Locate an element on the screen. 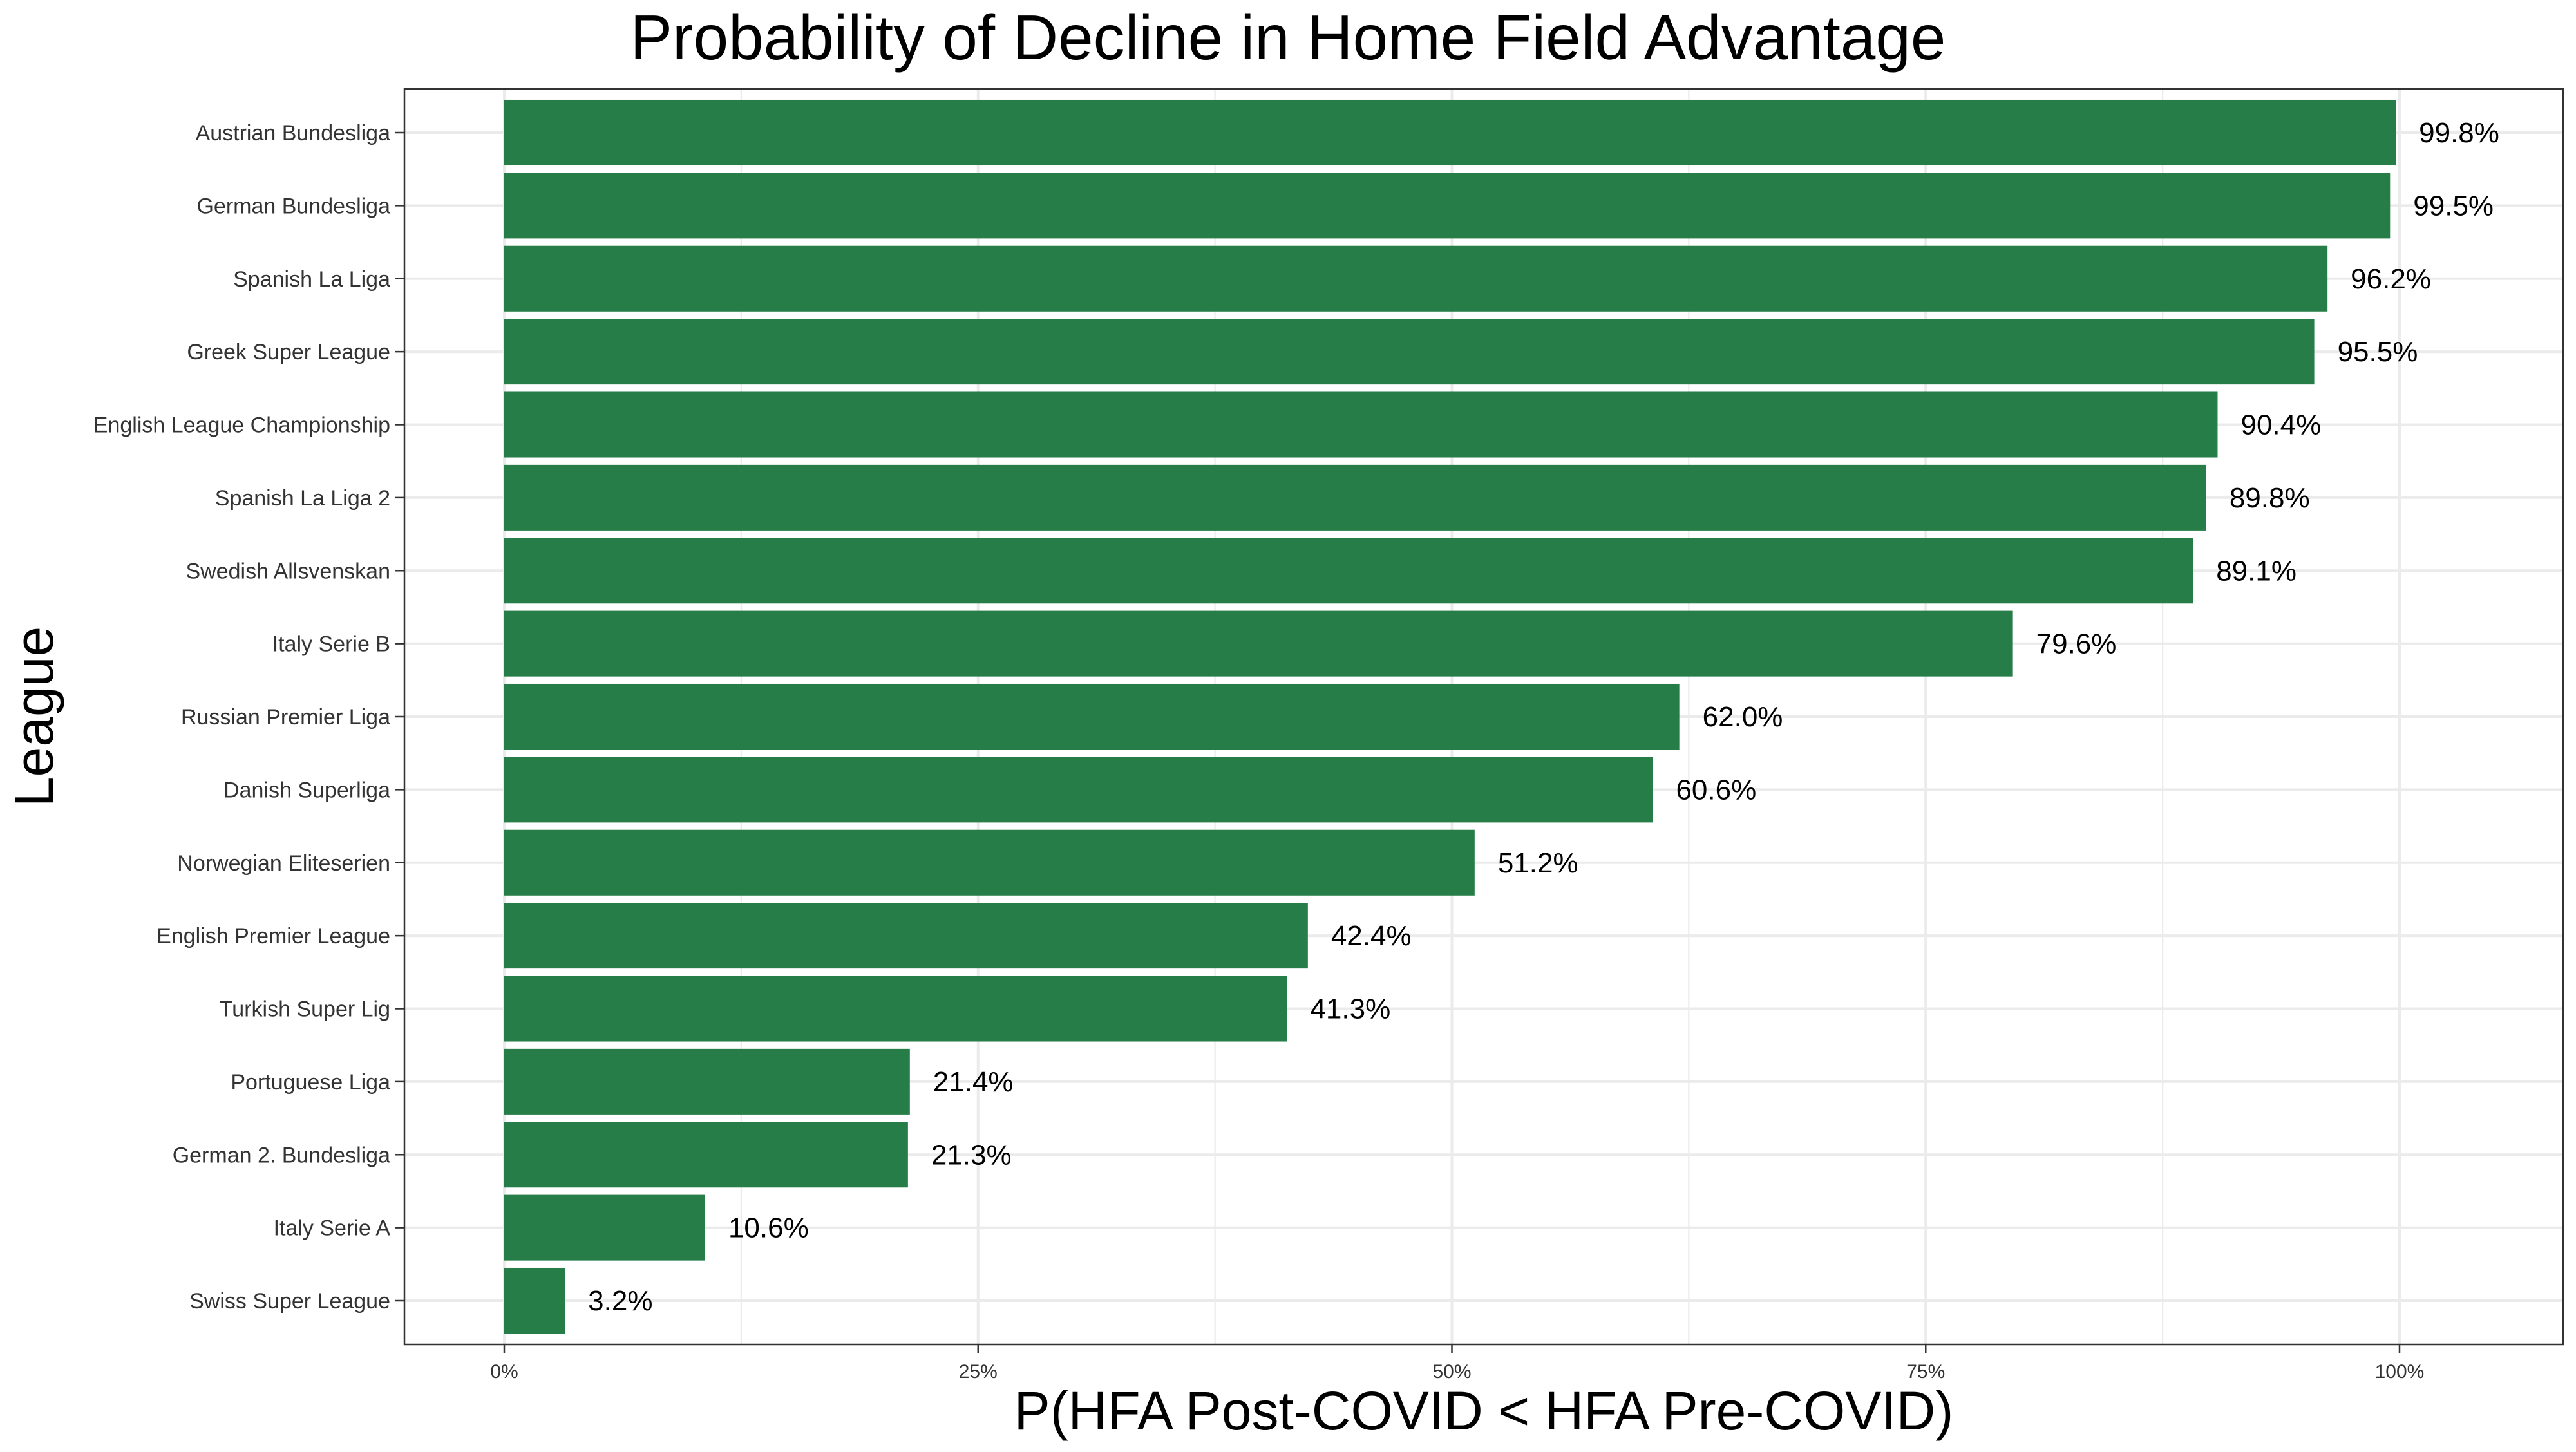  x-tick-label: 0% is located at coordinates (504, 1371).